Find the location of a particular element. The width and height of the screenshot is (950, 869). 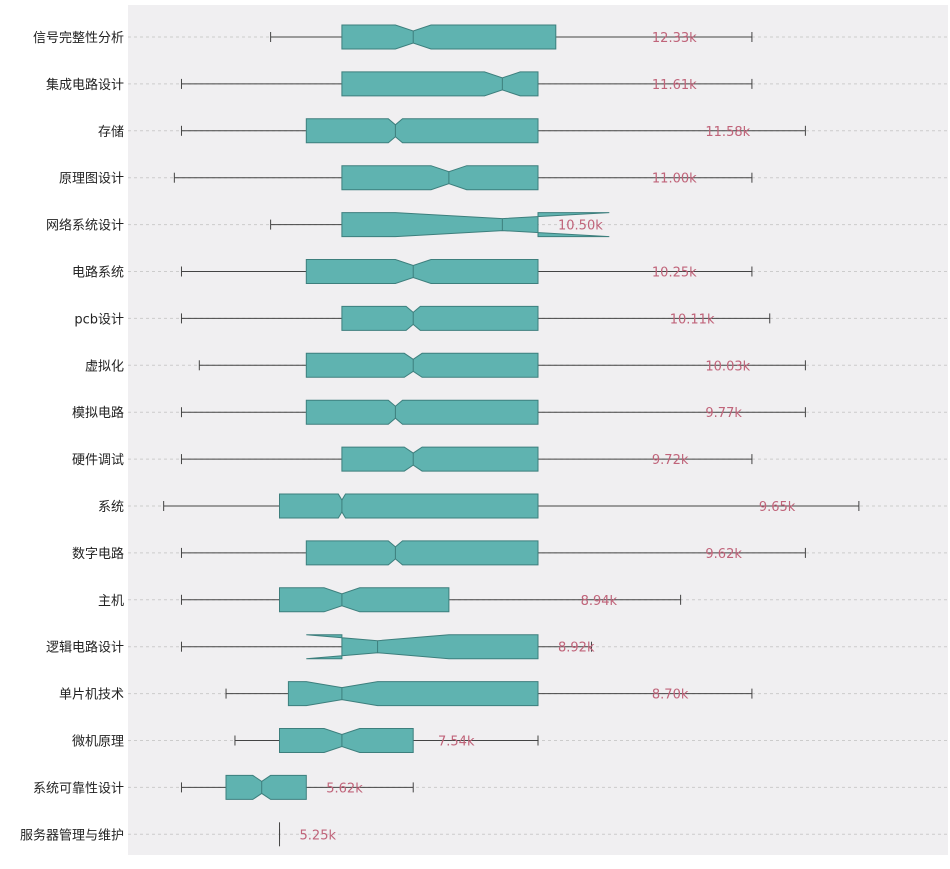

category-label: 存储 is located at coordinates (111, 132).